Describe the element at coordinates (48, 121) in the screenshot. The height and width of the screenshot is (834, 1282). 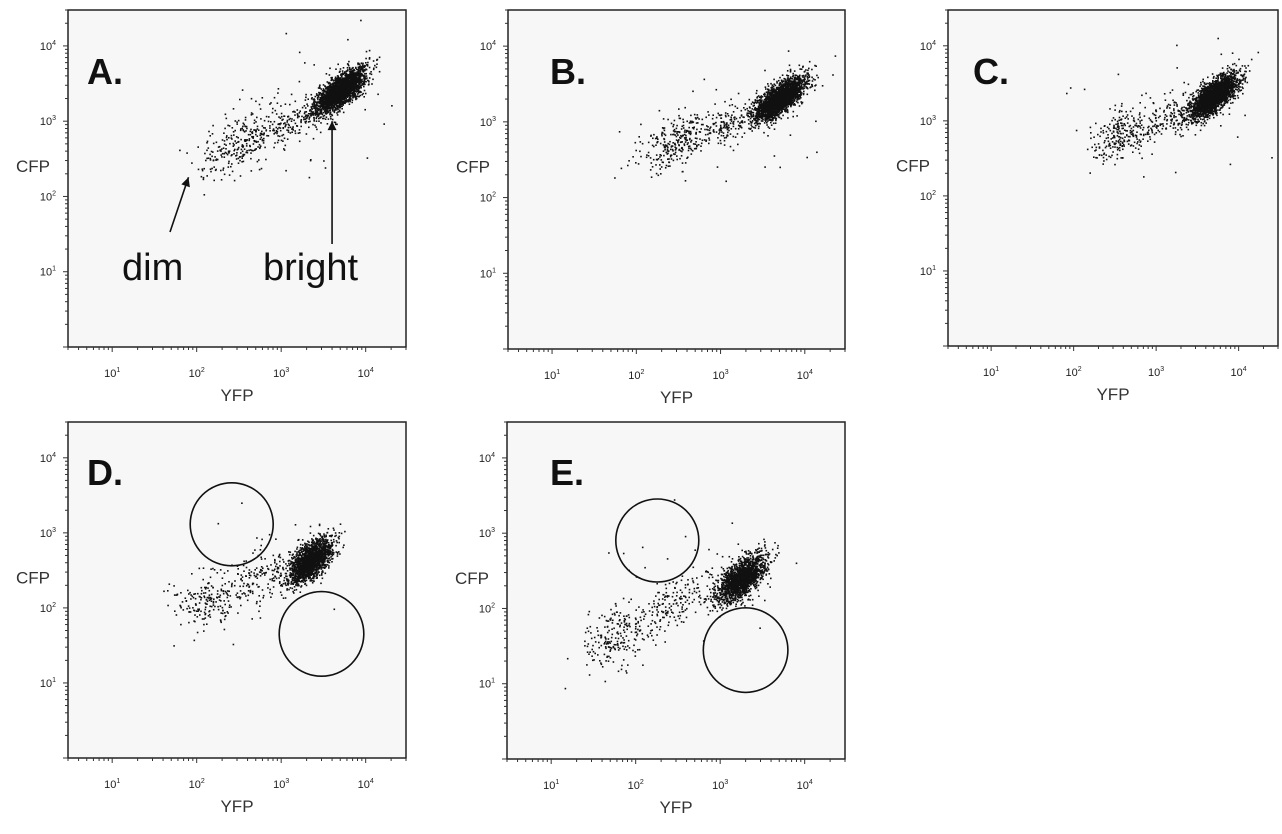
I see `y-tick-label: 103` at that location.